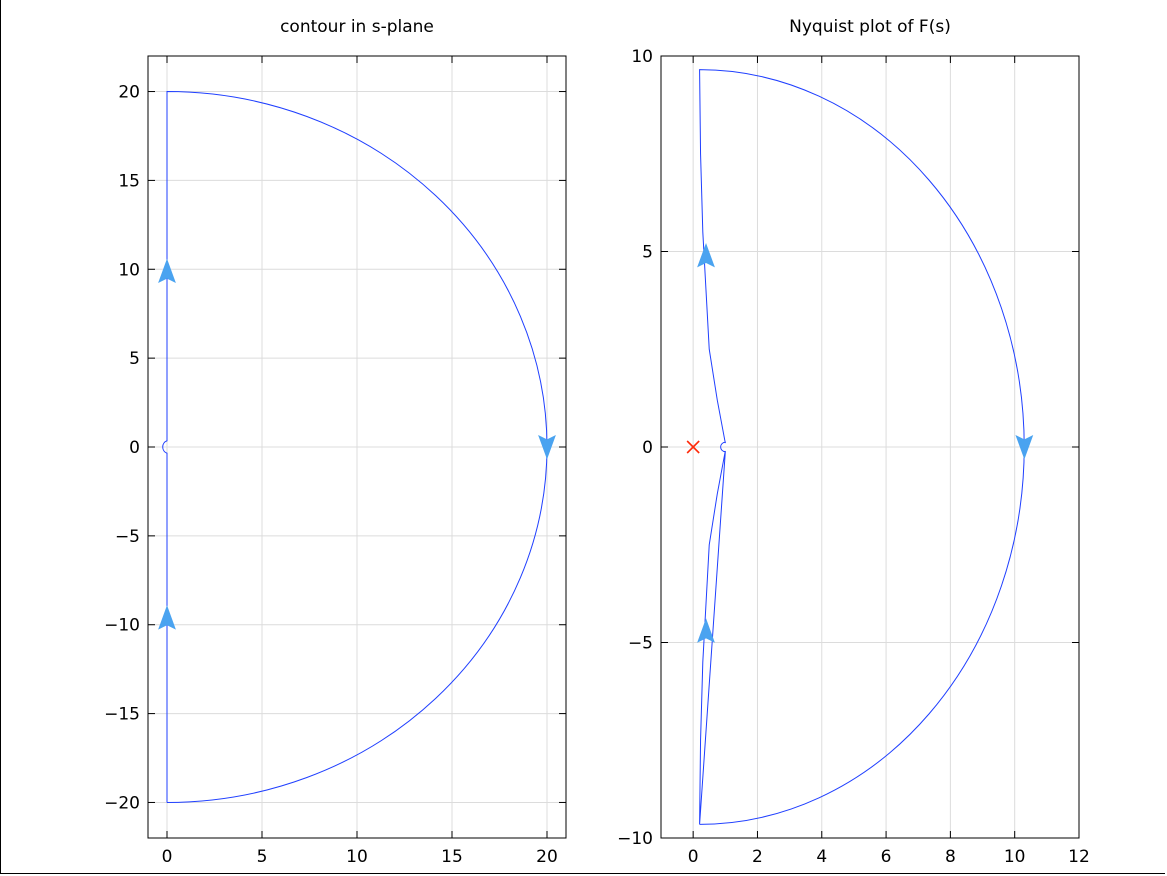 The width and height of the screenshot is (1167, 876). Describe the element at coordinates (950, 857) in the screenshot. I see `x-tick-label: 8` at that location.